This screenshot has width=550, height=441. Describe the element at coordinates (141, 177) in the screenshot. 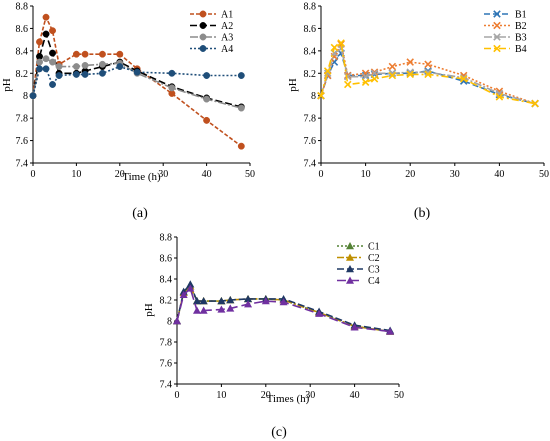

I see `x-axis-title: Time (h)` at that location.